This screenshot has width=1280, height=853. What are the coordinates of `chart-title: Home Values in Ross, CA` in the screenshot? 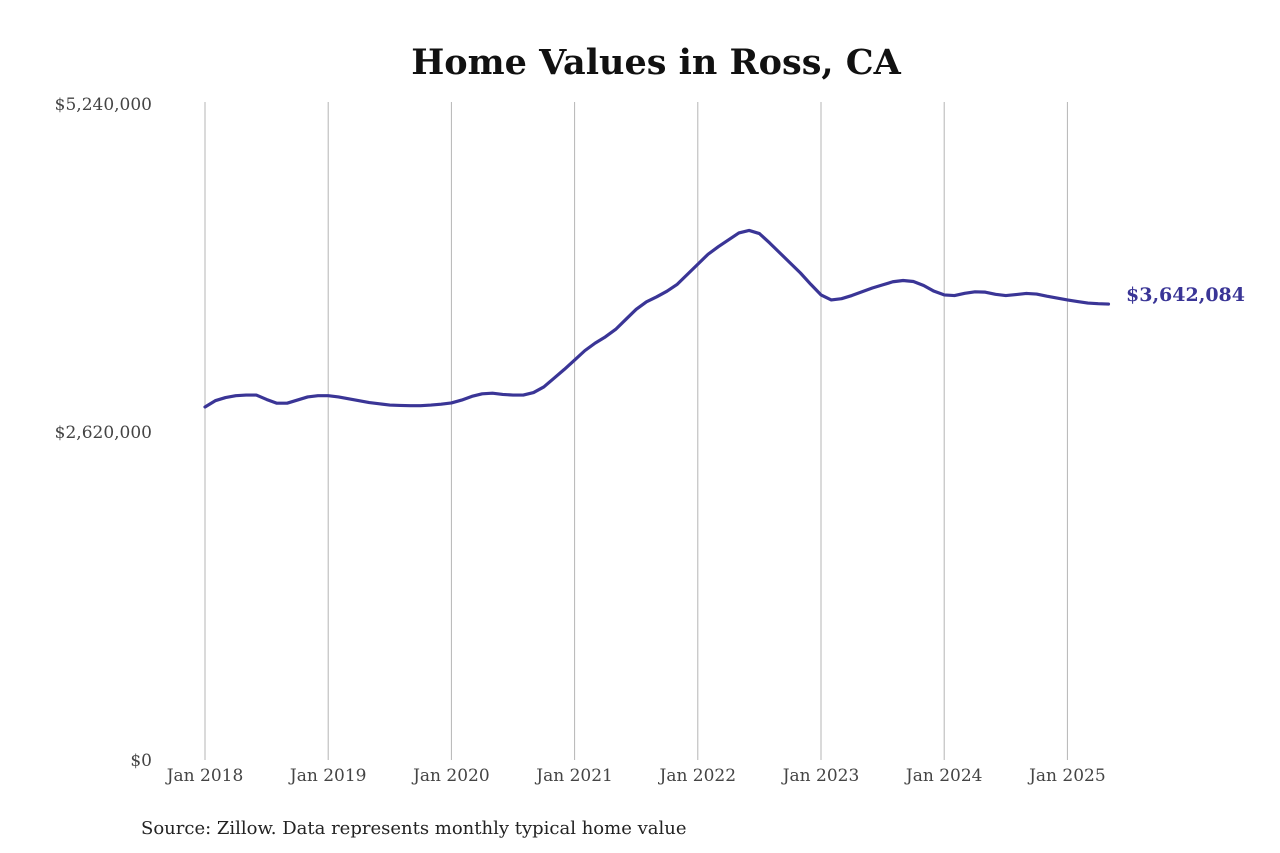 It's located at (656, 62).